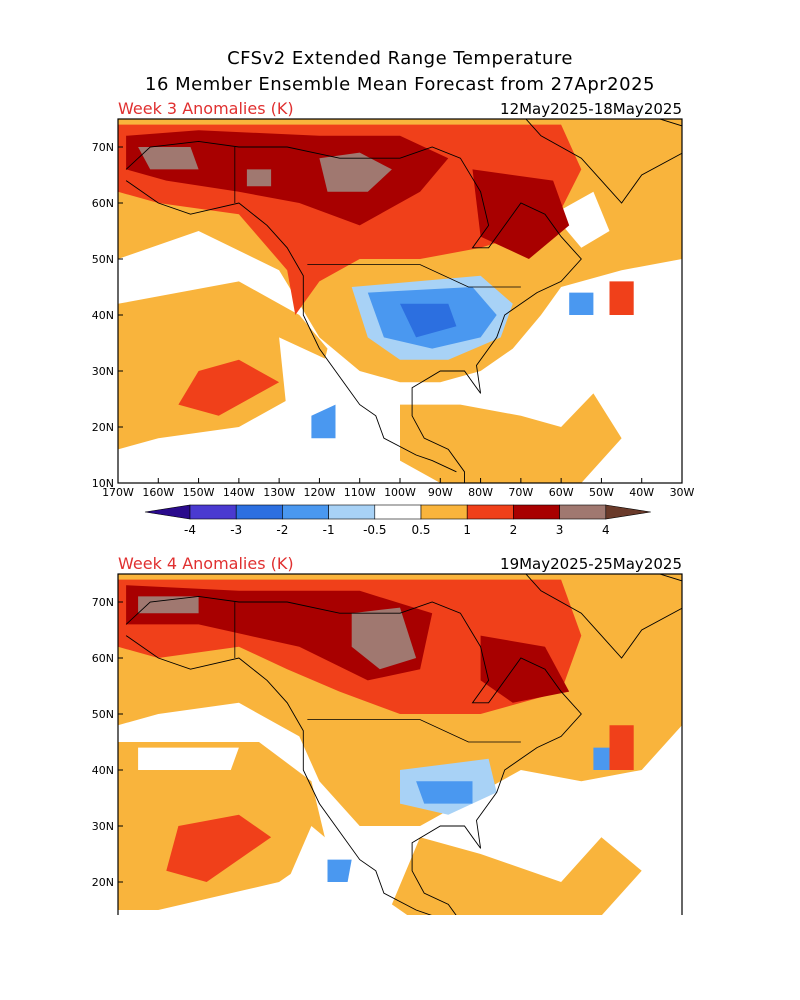  Describe the element at coordinates (206, 108) in the screenshot. I see `week3-panel-label: Week 3 Anomalies (K)` at that location.